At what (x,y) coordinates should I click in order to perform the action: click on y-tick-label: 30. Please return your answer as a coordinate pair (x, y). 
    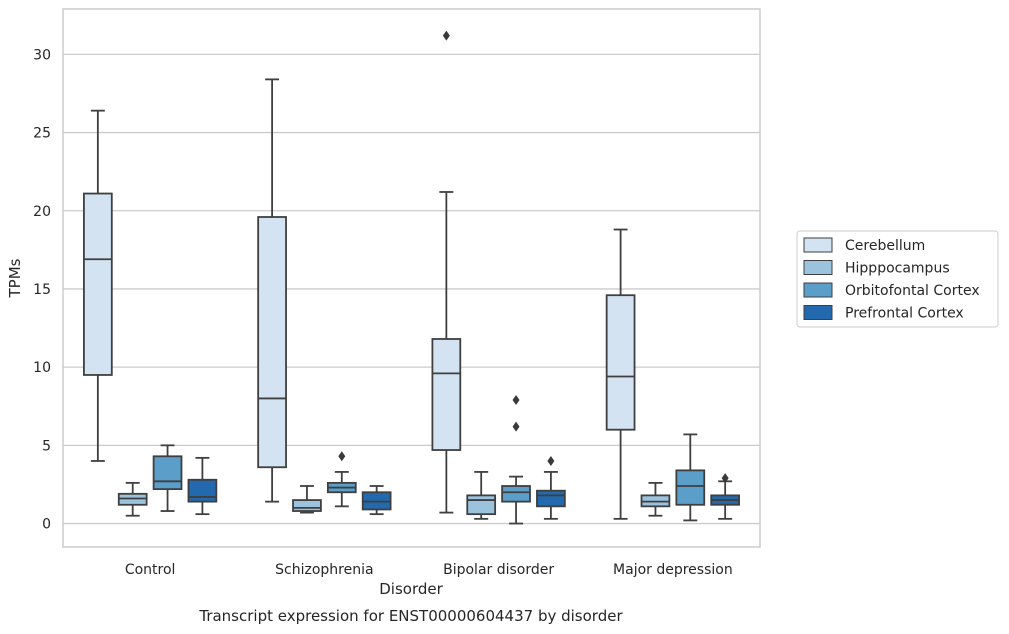
    Looking at the image, I should click on (42, 55).